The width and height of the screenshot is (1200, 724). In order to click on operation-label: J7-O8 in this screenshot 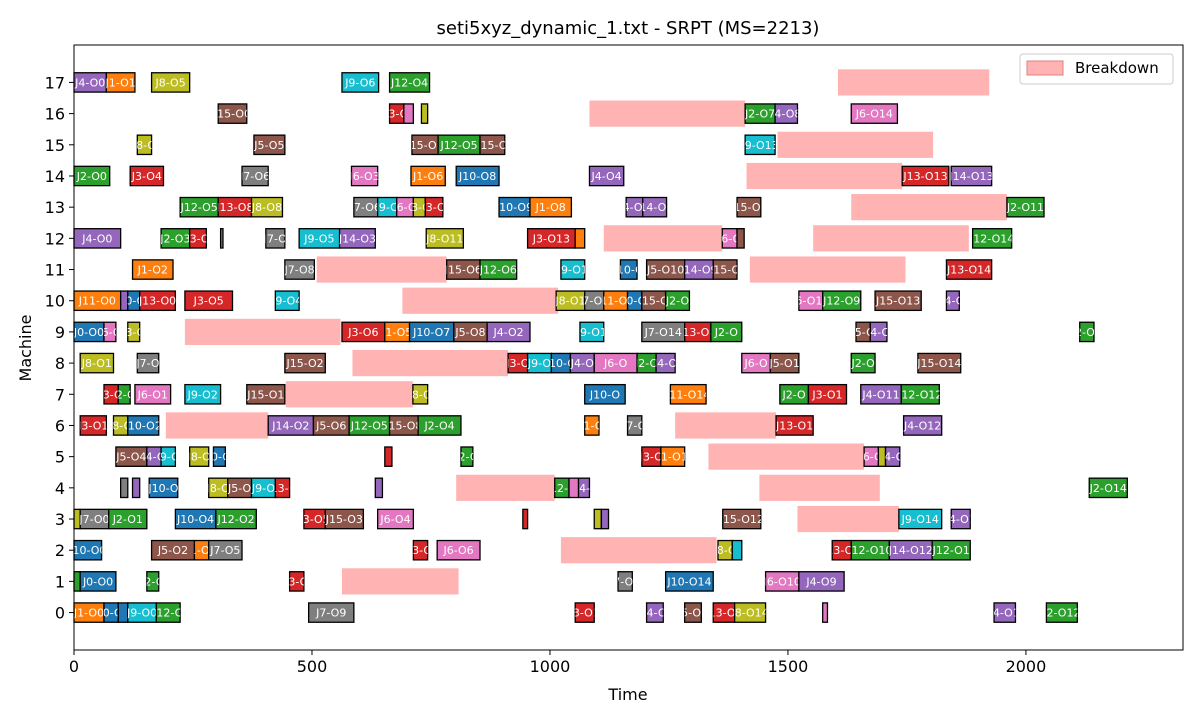, I will do `click(299, 270)`.